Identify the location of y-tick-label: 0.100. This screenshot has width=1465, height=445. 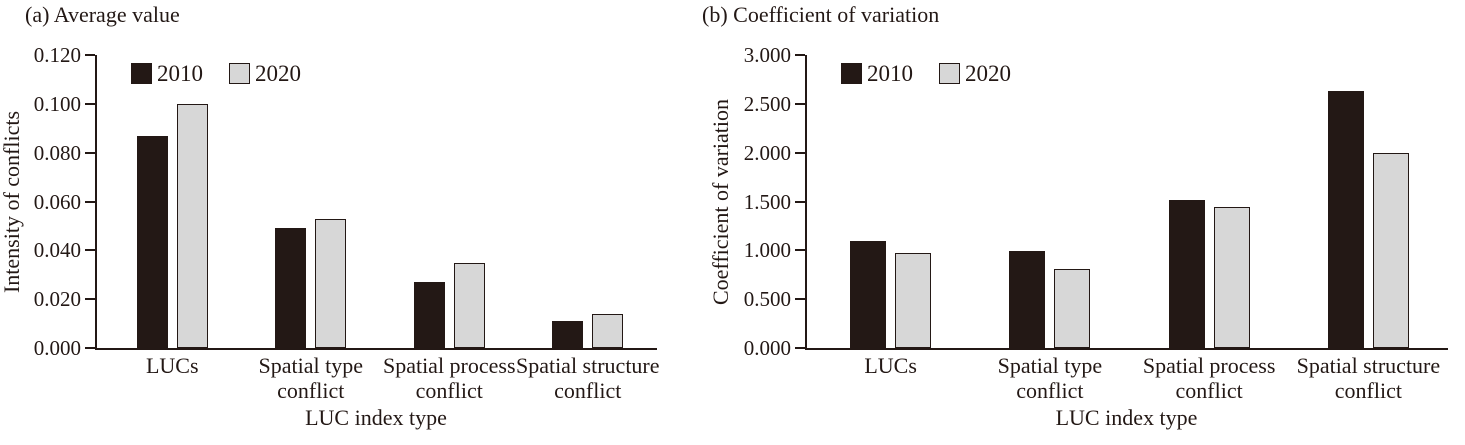
(57, 103).